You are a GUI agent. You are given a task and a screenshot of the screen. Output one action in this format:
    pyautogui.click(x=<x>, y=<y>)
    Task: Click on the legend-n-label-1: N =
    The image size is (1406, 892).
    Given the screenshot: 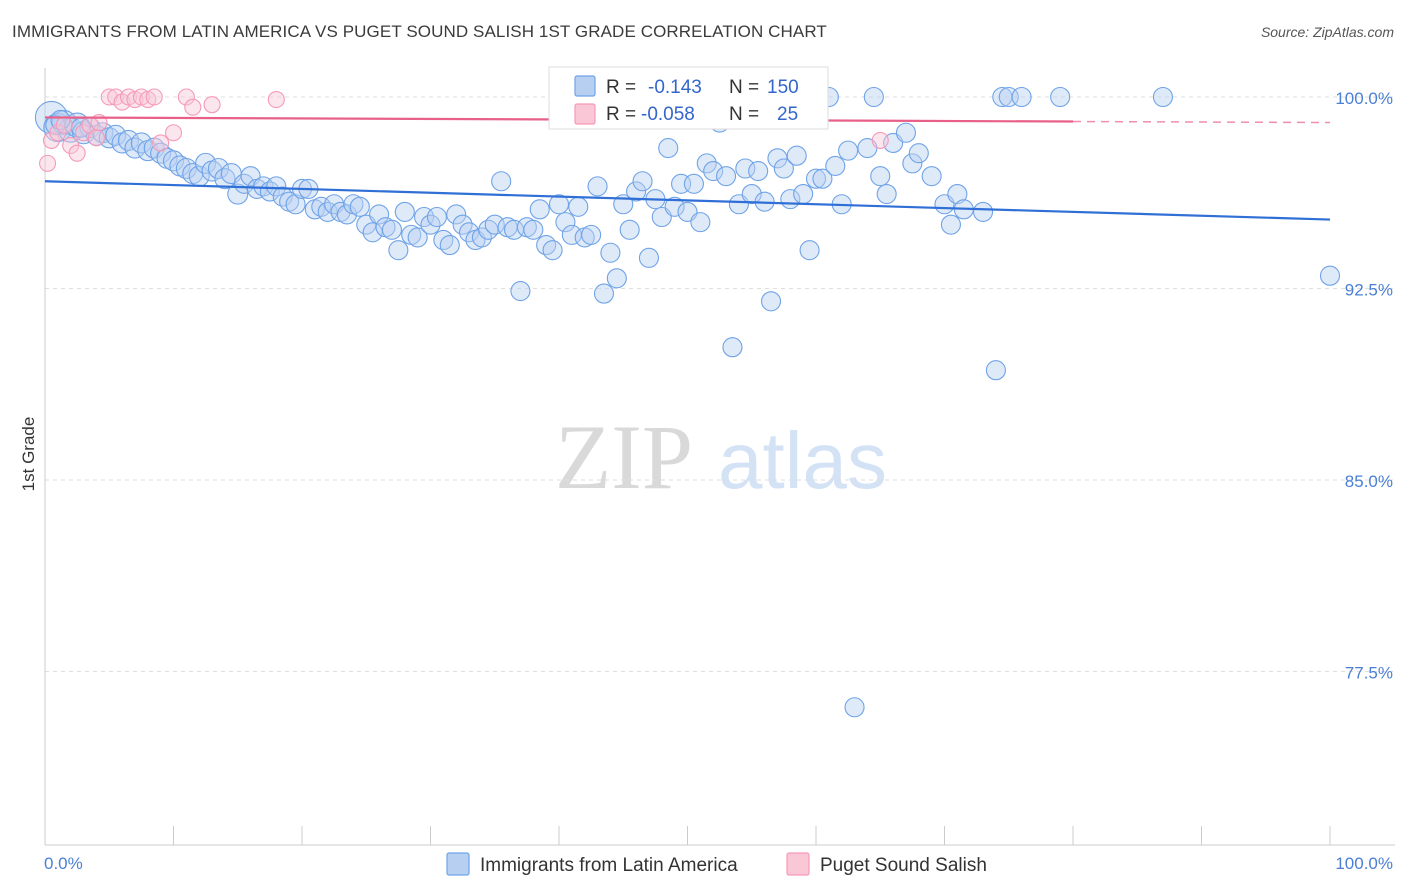 What is the action you would take?
    pyautogui.click(x=744, y=87)
    